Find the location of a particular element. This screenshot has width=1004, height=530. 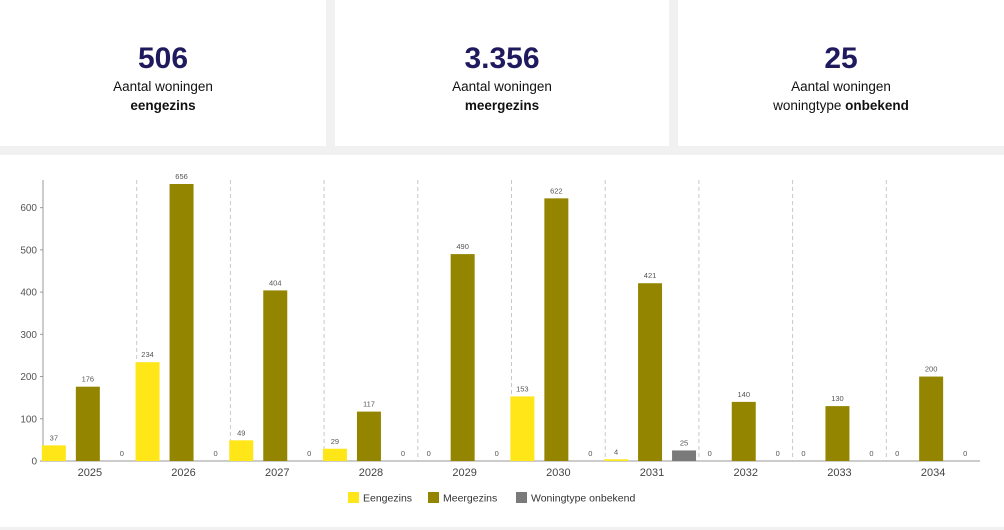

data-label-meergezins-2025: 176 is located at coordinates (88, 379).